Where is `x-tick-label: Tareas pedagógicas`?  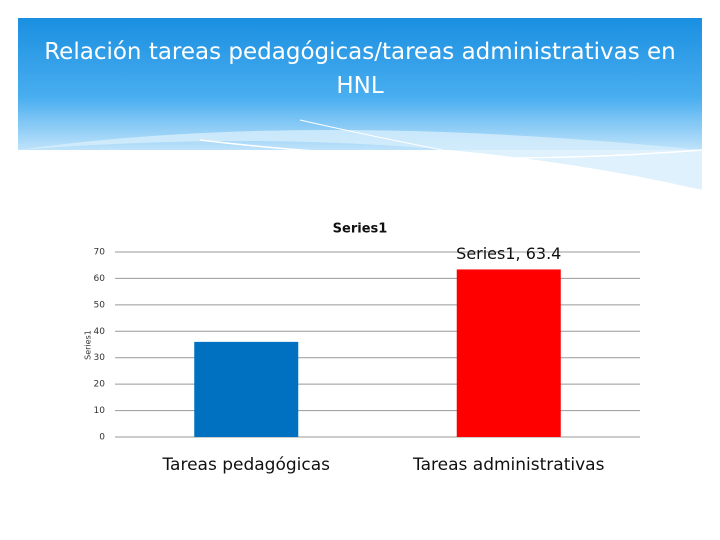 x-tick-label: Tareas pedagógicas is located at coordinates (245, 465).